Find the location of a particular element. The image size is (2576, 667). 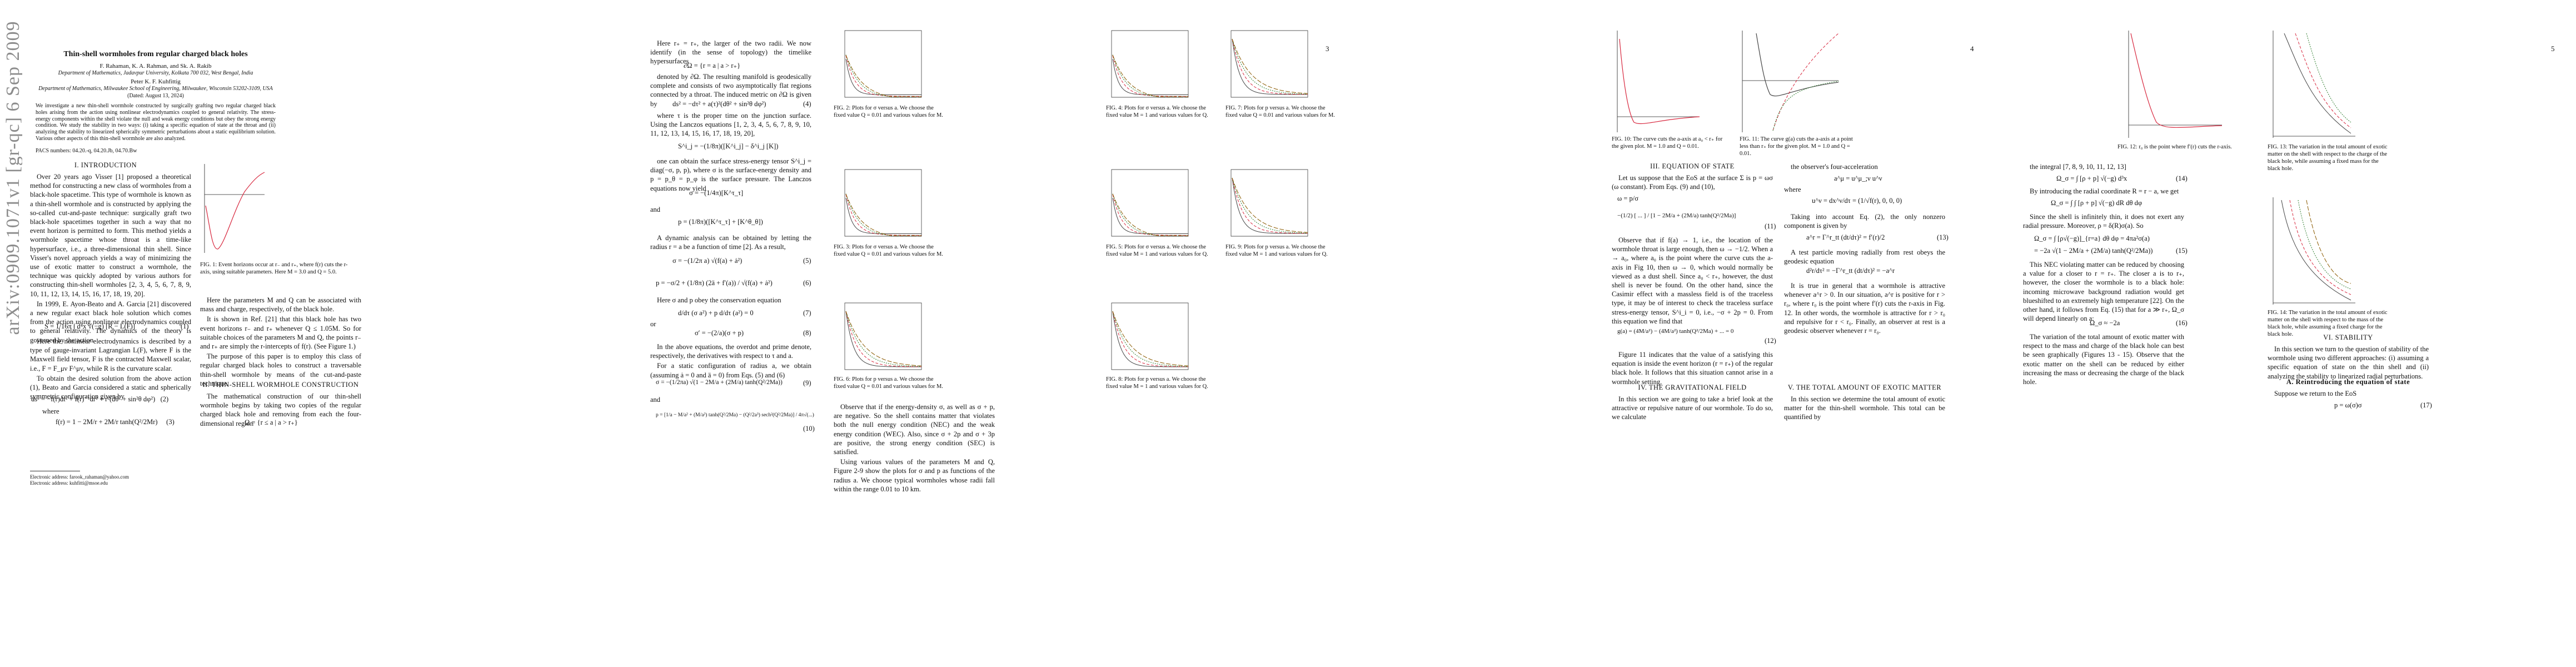

equation-number: (12) is located at coordinates (1770, 341).